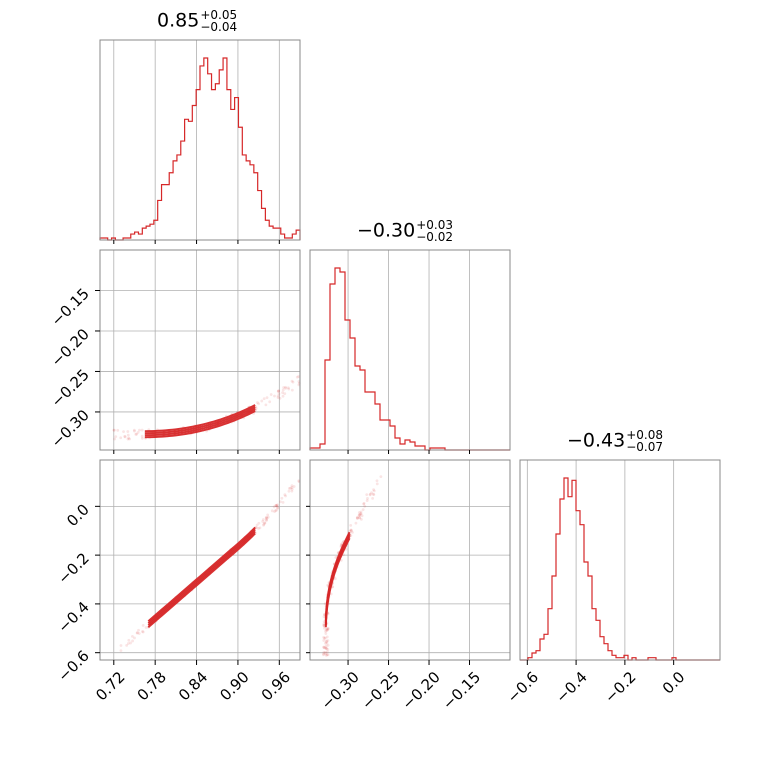  I want to click on x-tick-label: −0.25, so click(380, 690).